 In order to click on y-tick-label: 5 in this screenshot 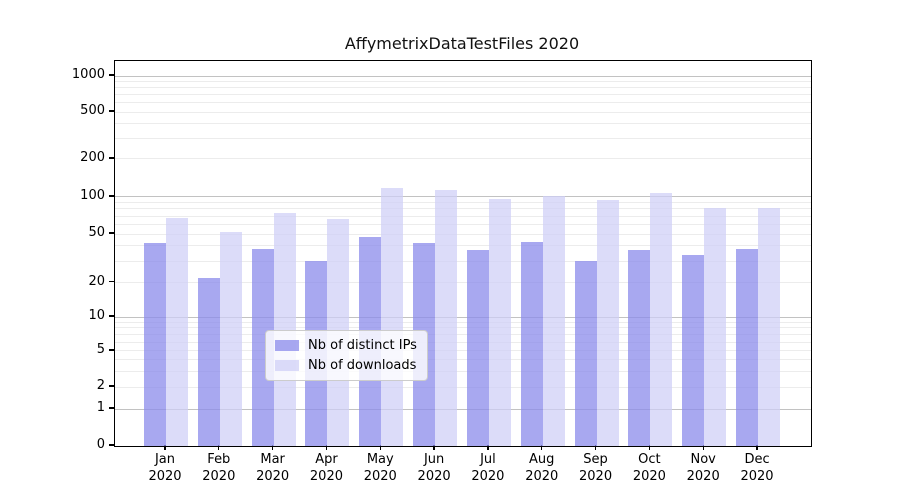, I will do `click(100, 349)`.